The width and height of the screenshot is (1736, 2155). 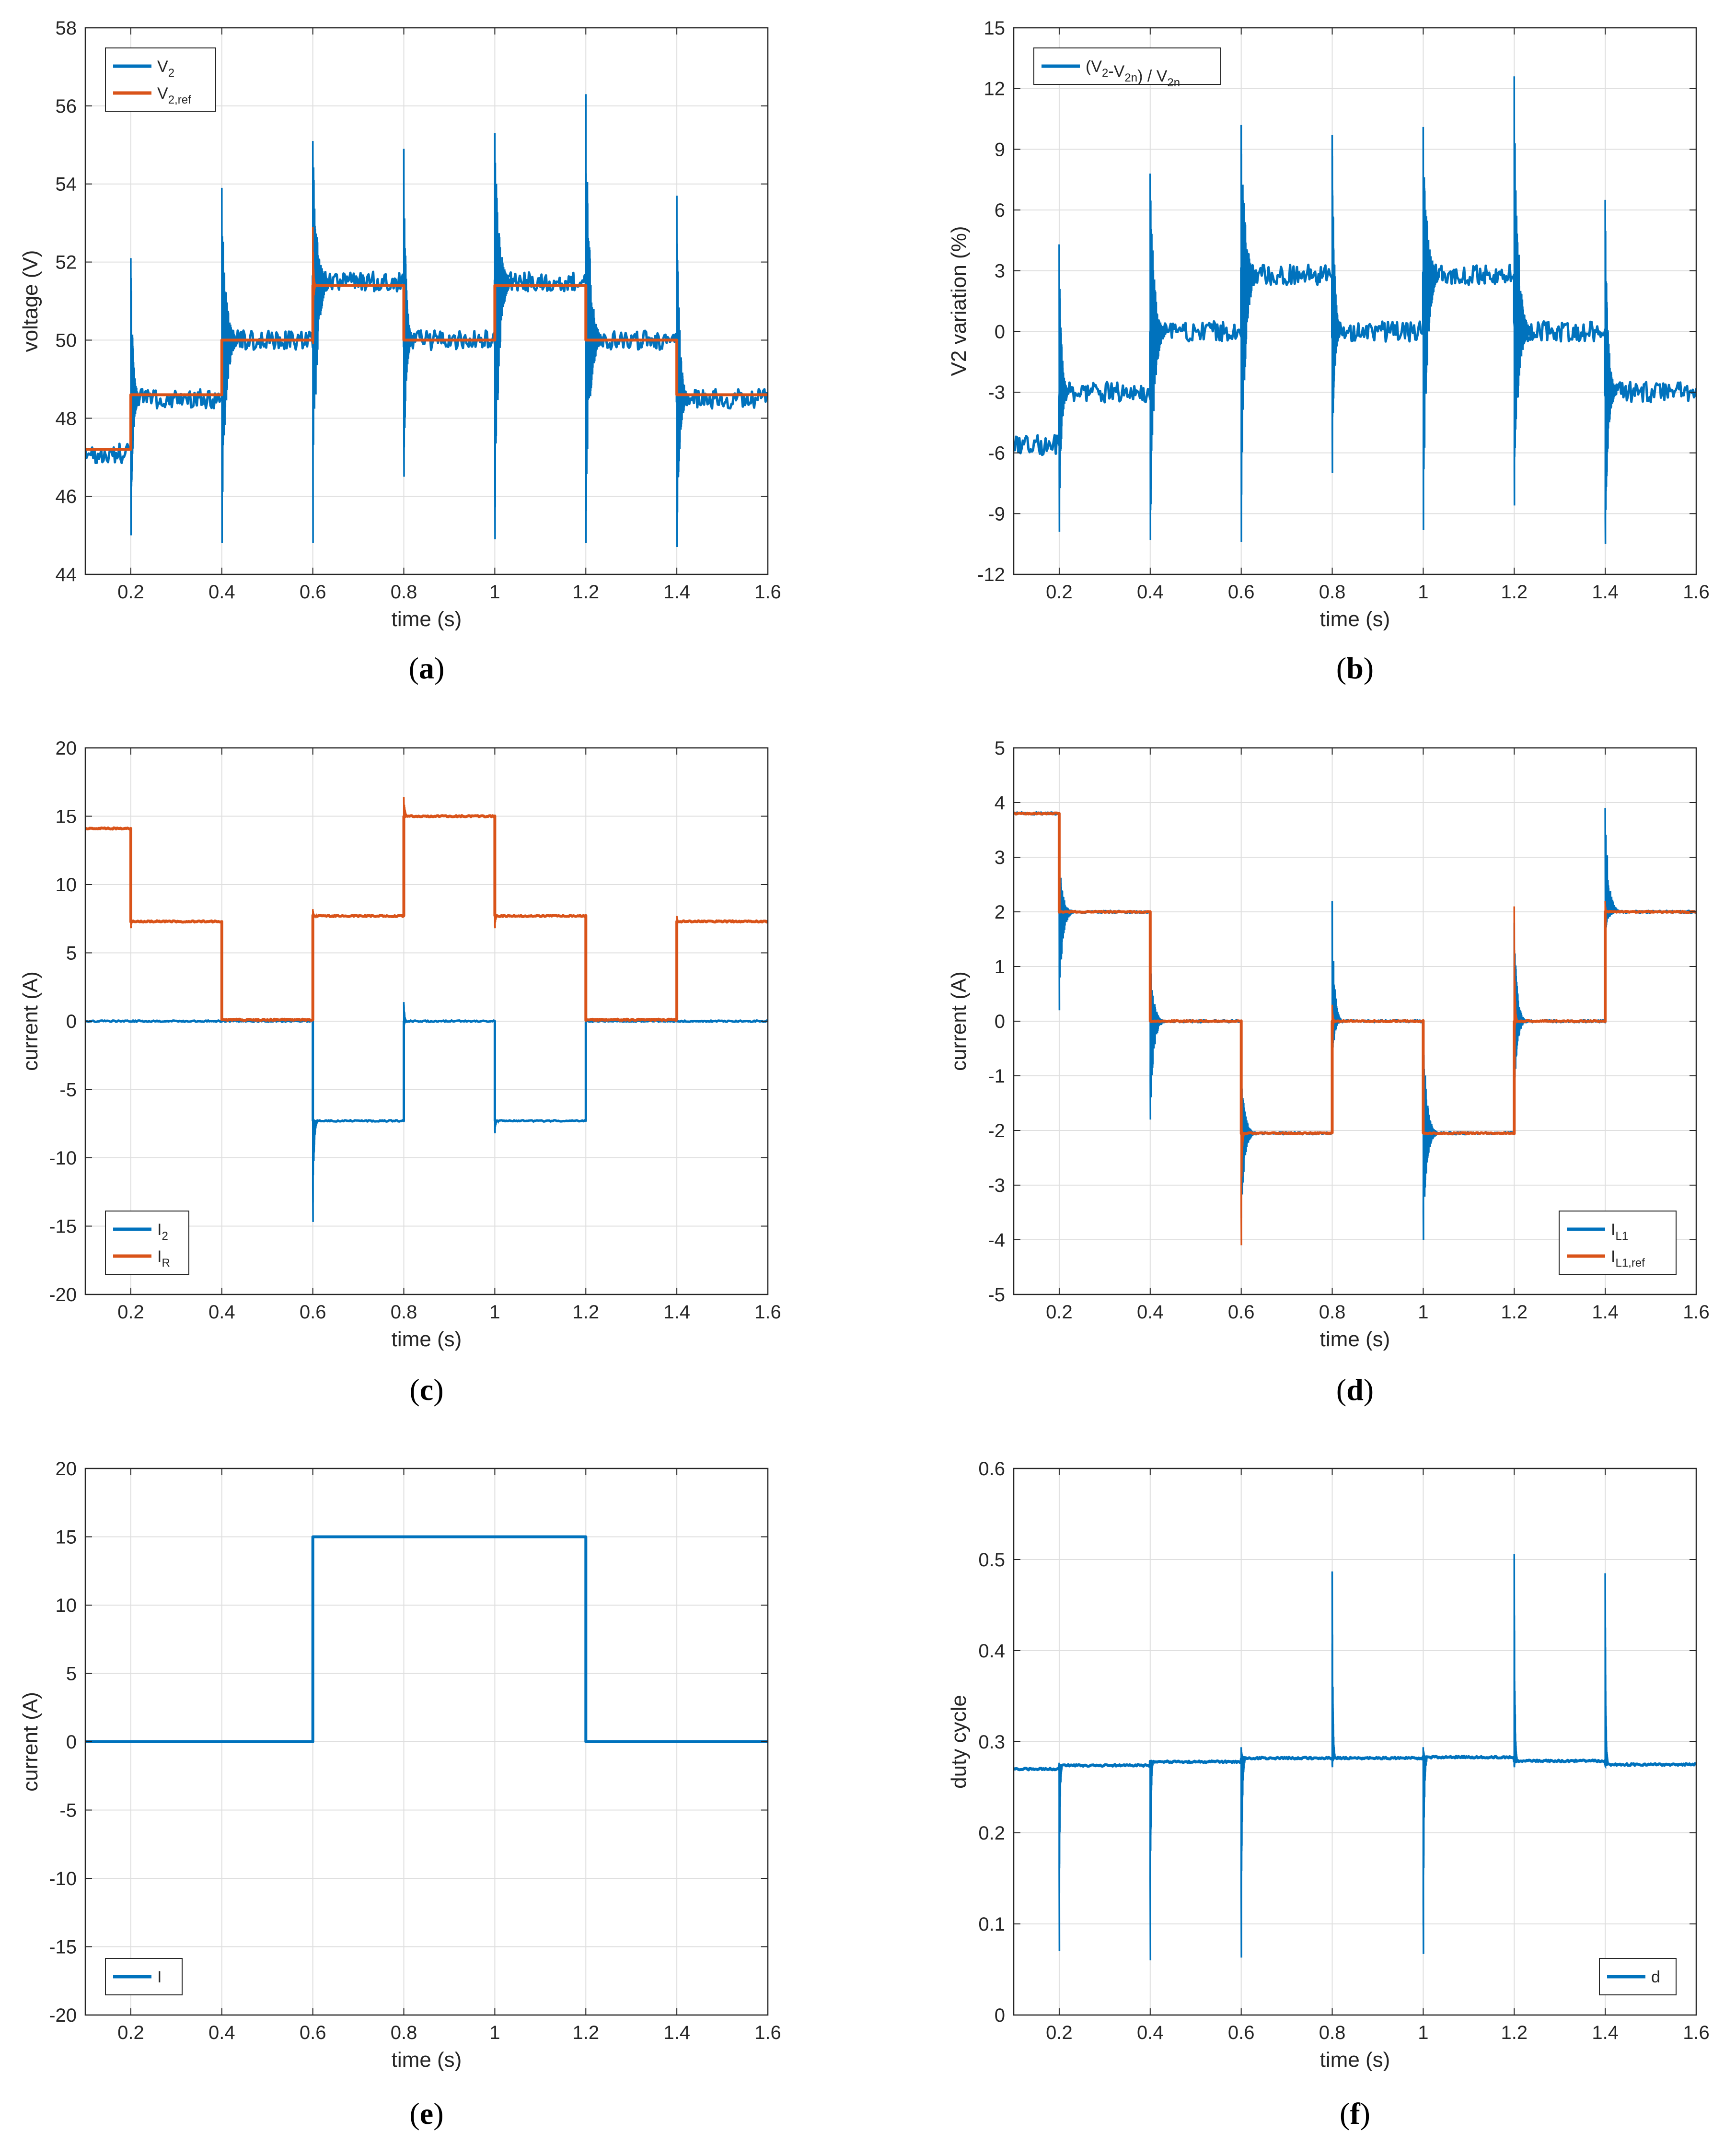 What do you see at coordinates (995, 89) in the screenshot?
I see `y-tick-label: 12` at bounding box center [995, 89].